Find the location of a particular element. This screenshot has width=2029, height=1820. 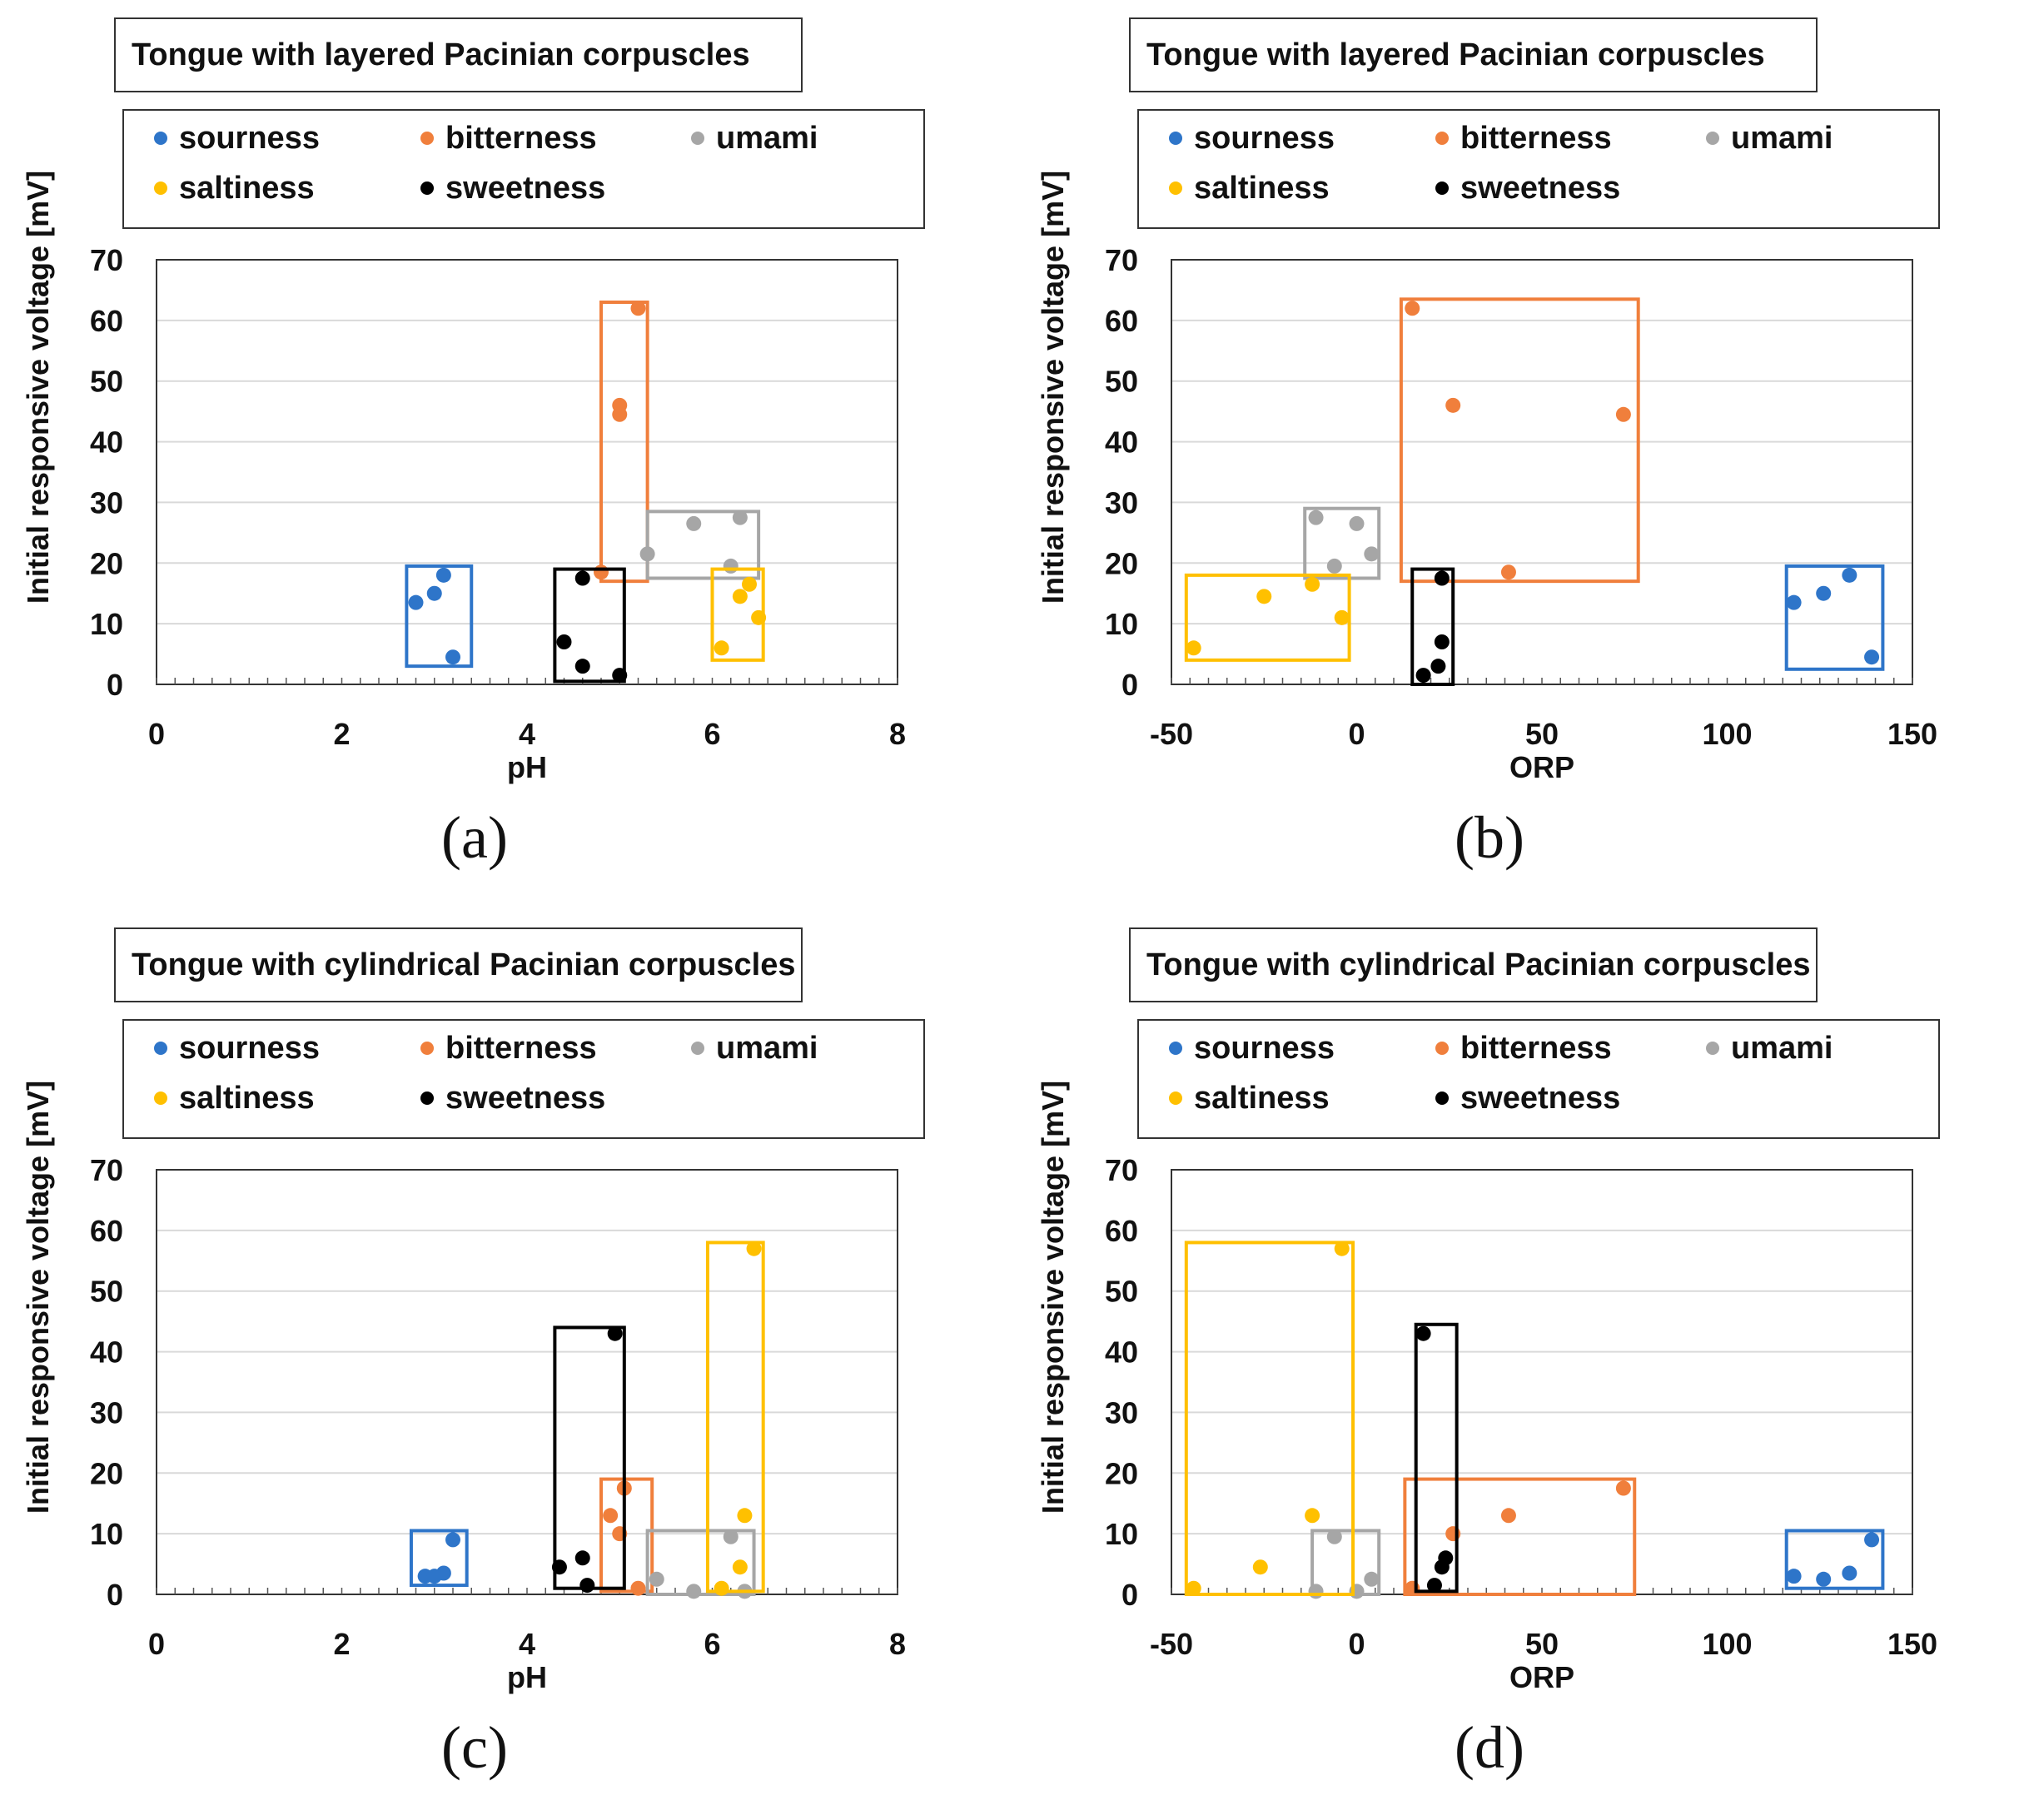

x-tick-label: 4 is located at coordinates (527, 1644).